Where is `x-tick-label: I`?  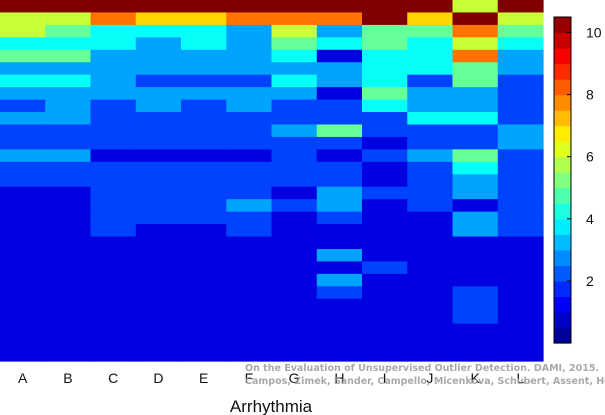
x-tick-label: I is located at coordinates (385, 378).